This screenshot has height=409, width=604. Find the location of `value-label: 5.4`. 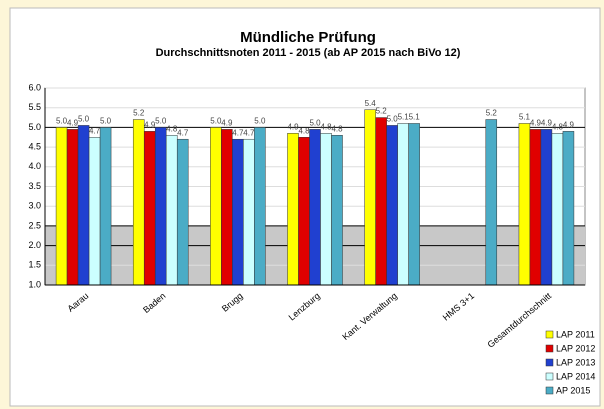

value-label: 5.4 is located at coordinates (371, 103).